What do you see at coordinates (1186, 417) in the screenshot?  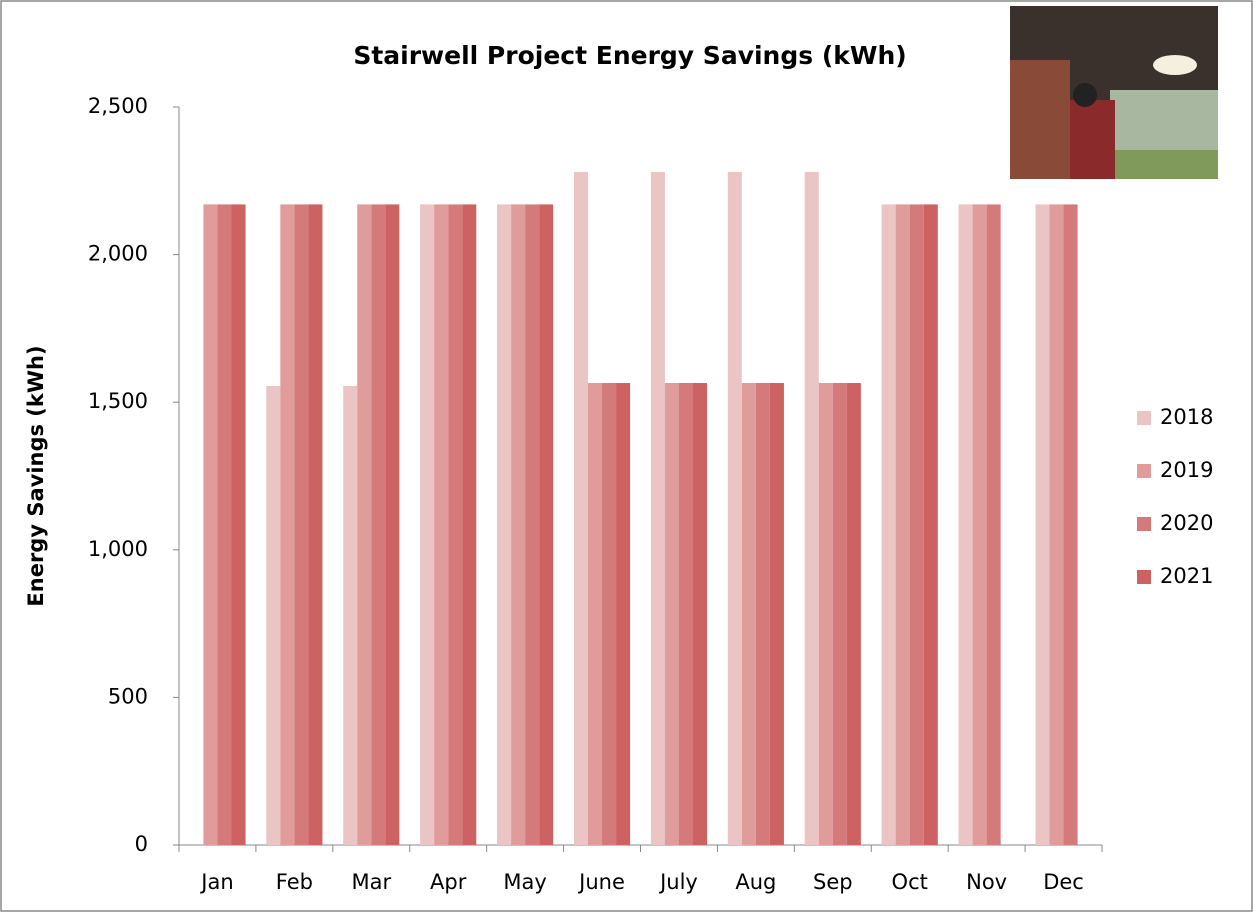 I see `legend-label: 2018` at bounding box center [1186, 417].